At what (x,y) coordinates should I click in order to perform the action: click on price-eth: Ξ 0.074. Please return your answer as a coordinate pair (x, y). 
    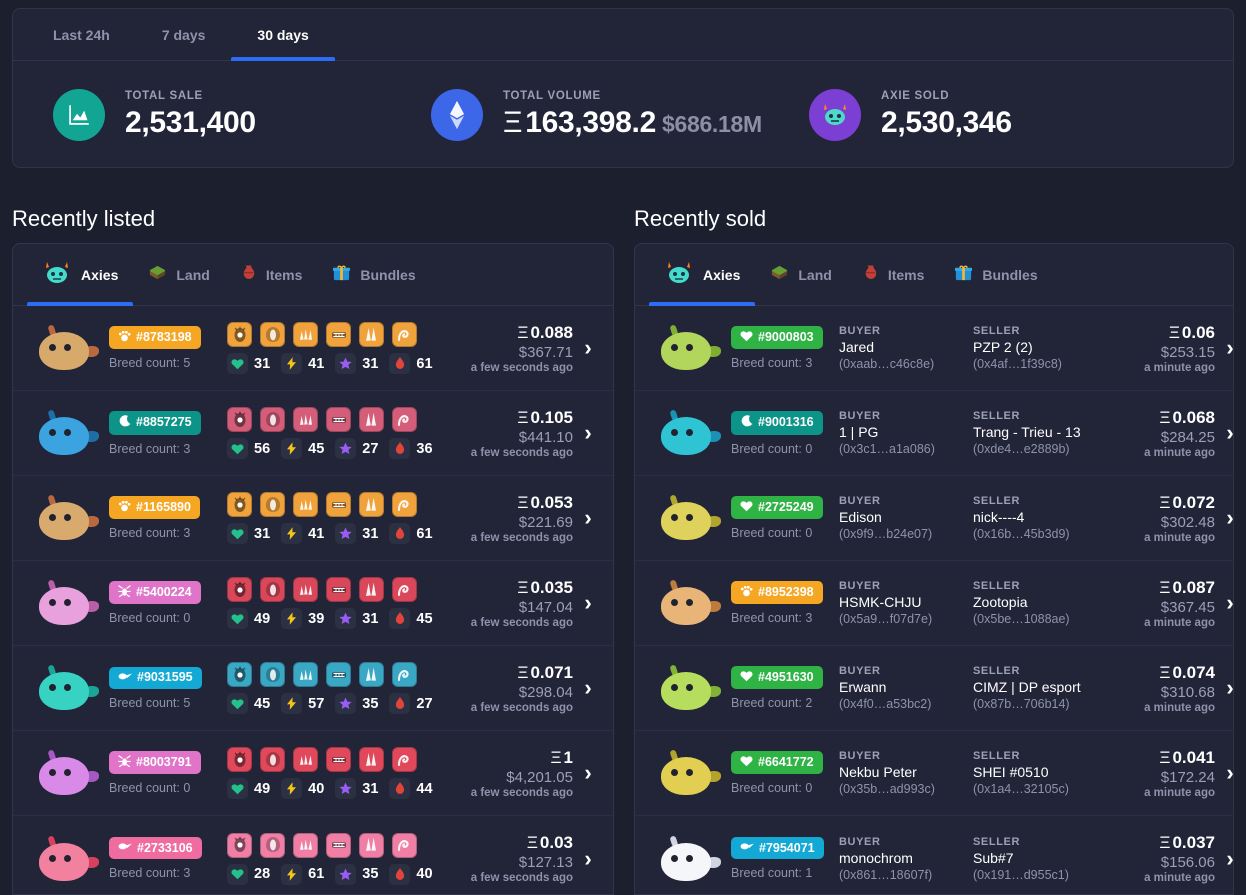
    Looking at the image, I should click on (1187, 673).